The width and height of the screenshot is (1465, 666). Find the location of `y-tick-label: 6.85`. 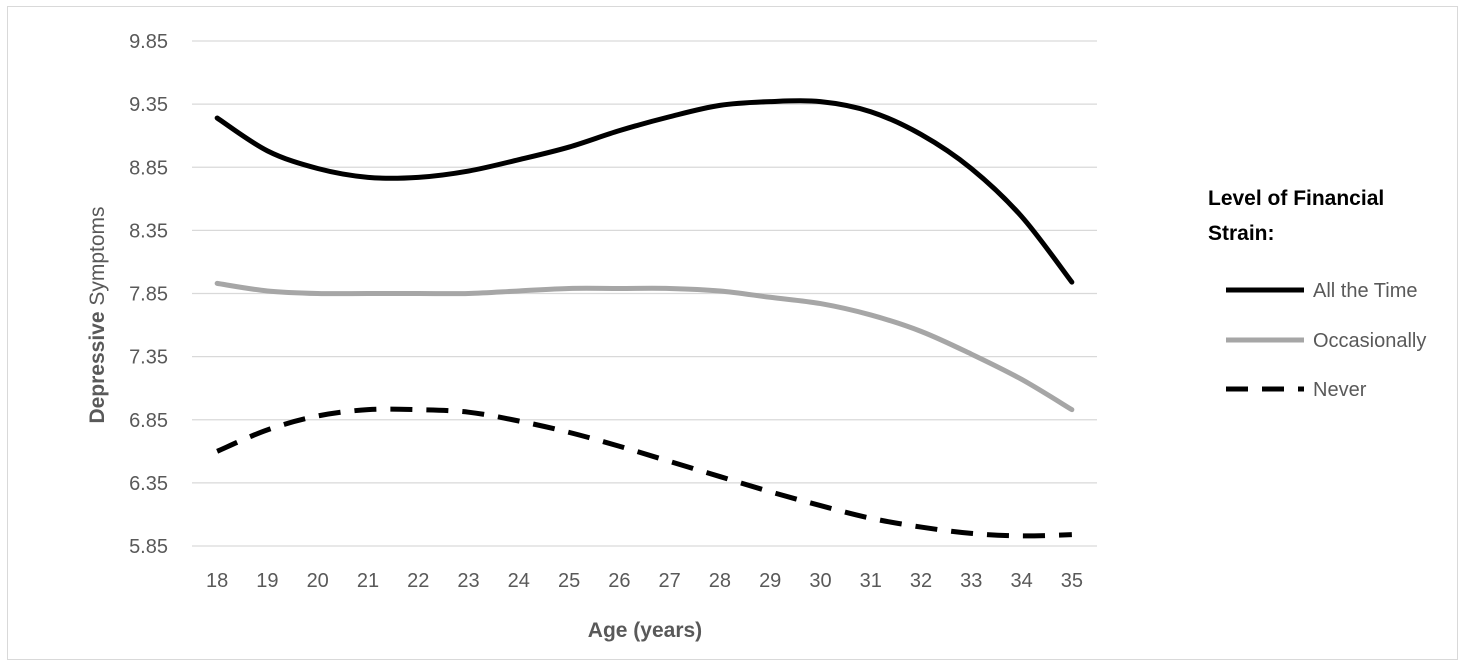

y-tick-label: 6.85 is located at coordinates (148, 421).